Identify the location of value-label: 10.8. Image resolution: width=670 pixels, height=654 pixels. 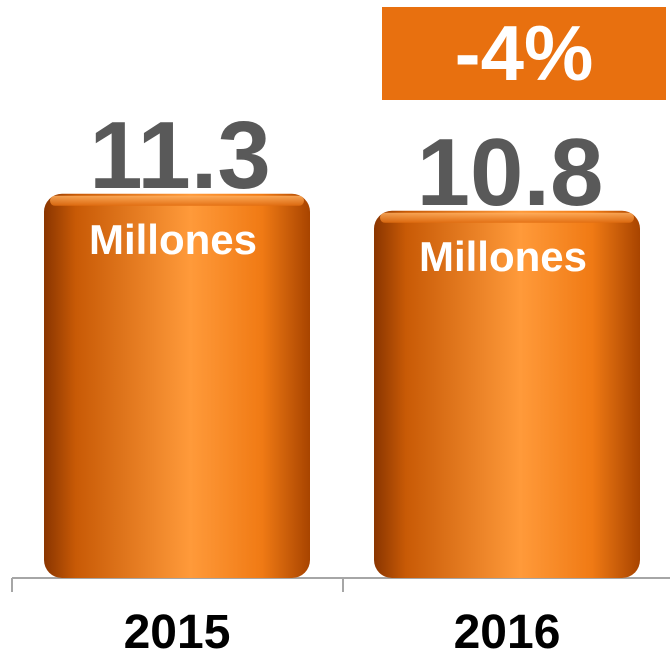
(510, 172).